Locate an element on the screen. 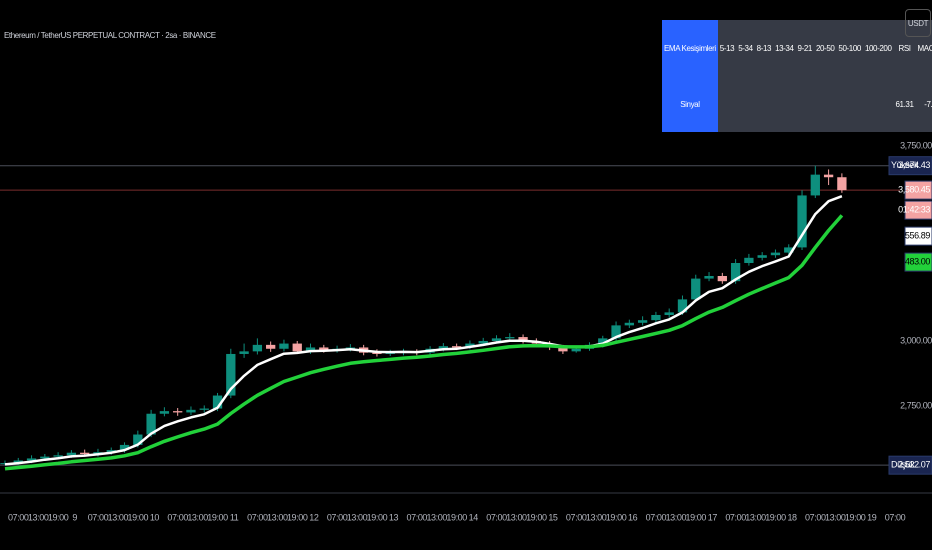 Image resolution: width=932 pixels, height=550 pixels. currency-button: USDT is located at coordinates (918, 23).